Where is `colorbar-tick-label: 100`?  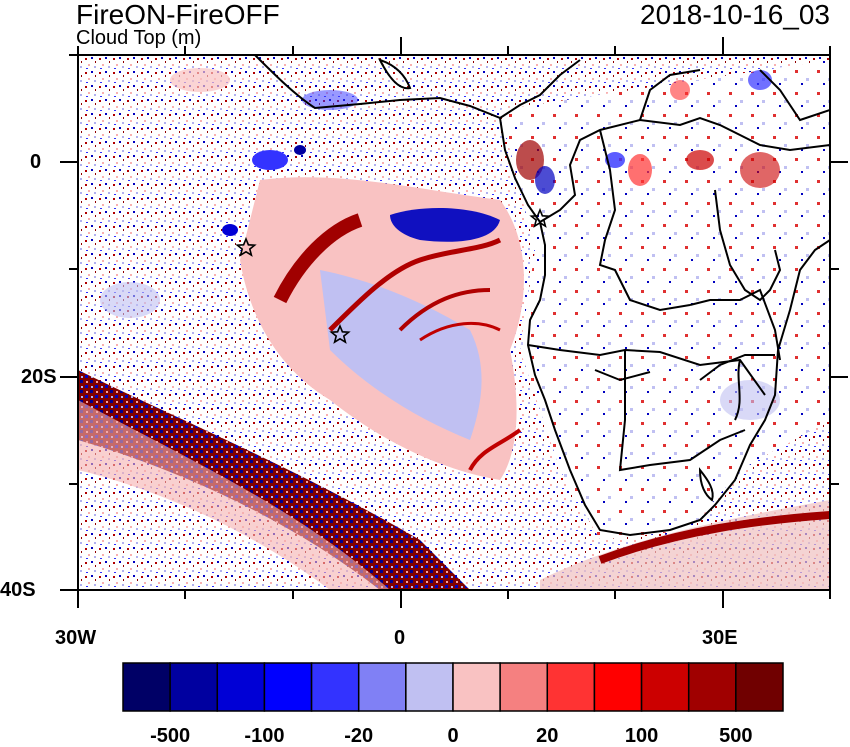 colorbar-tick-label: 100 is located at coordinates (641, 736).